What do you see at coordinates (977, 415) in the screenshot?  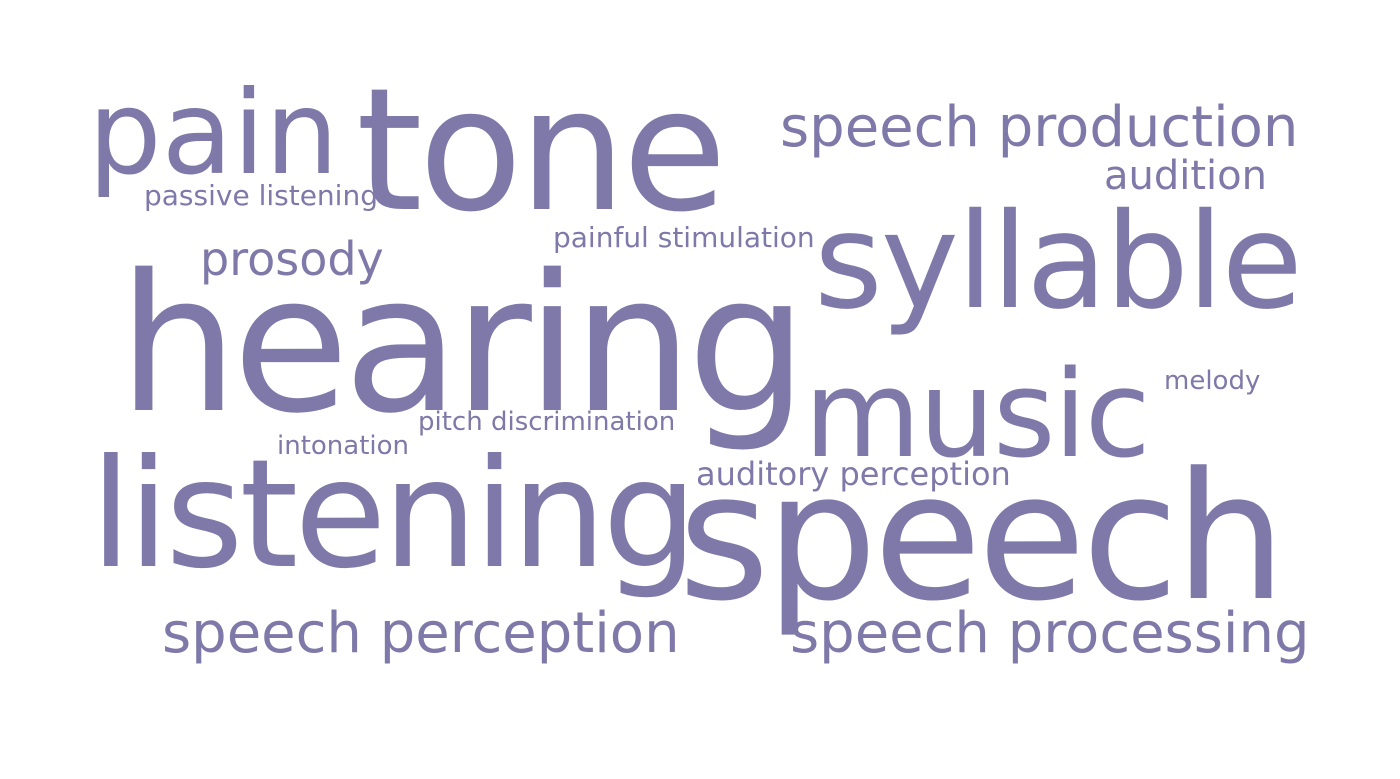 I see `word-music: music` at bounding box center [977, 415].